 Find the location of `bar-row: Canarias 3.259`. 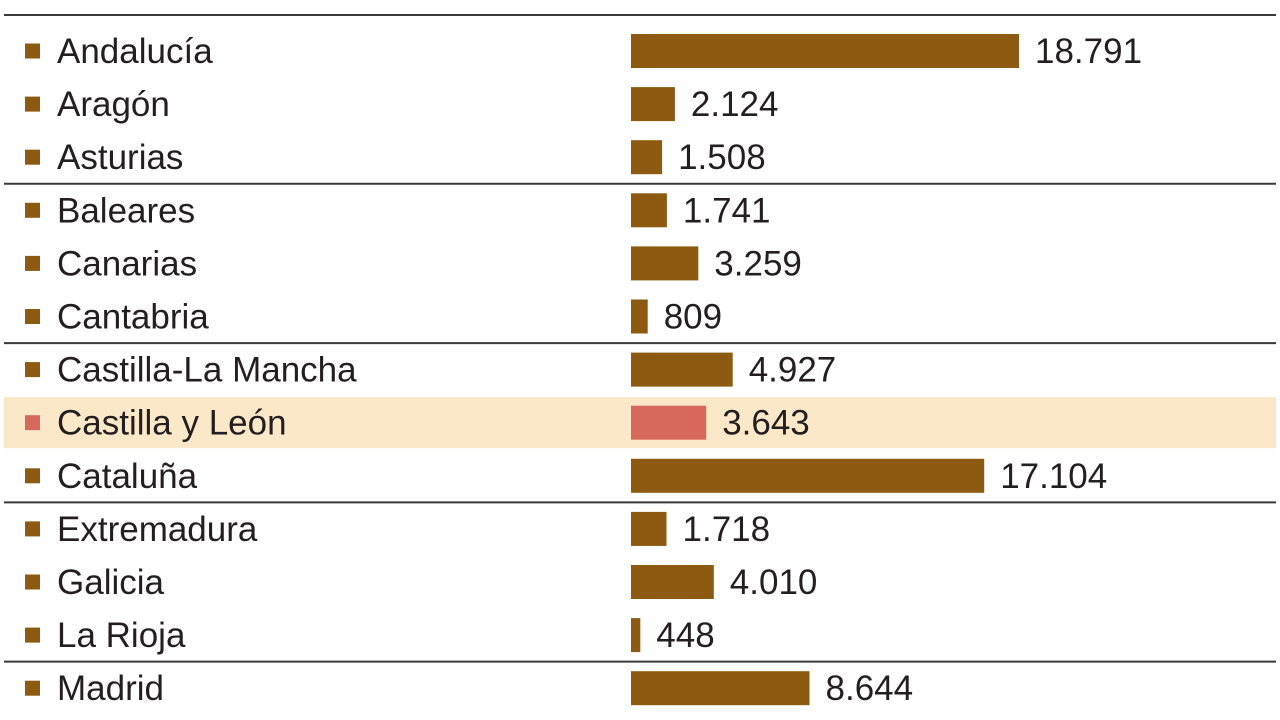

bar-row: Canarias 3.259 is located at coordinates (413, 263).